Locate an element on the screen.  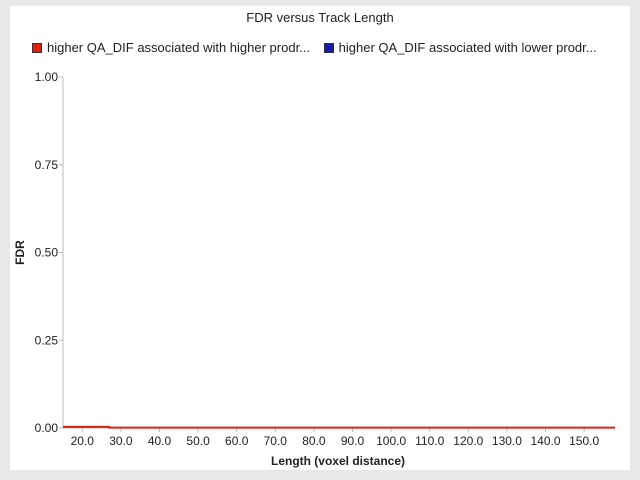
x-tick-label: 70.0 is located at coordinates (276, 441).